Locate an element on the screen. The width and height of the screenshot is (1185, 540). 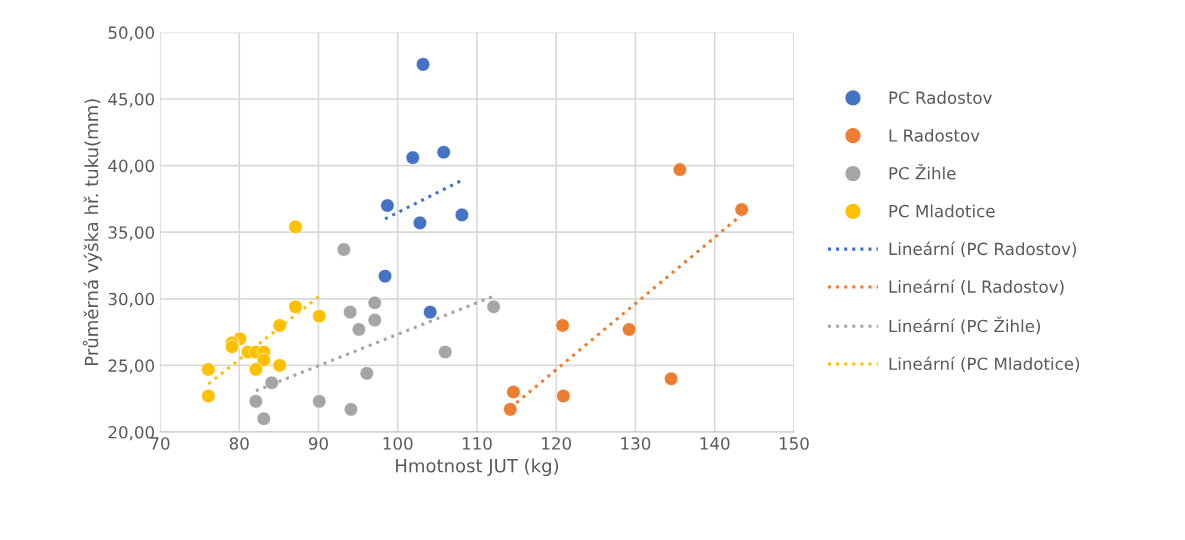
y-tick-label: 35,00 is located at coordinates (131, 233).